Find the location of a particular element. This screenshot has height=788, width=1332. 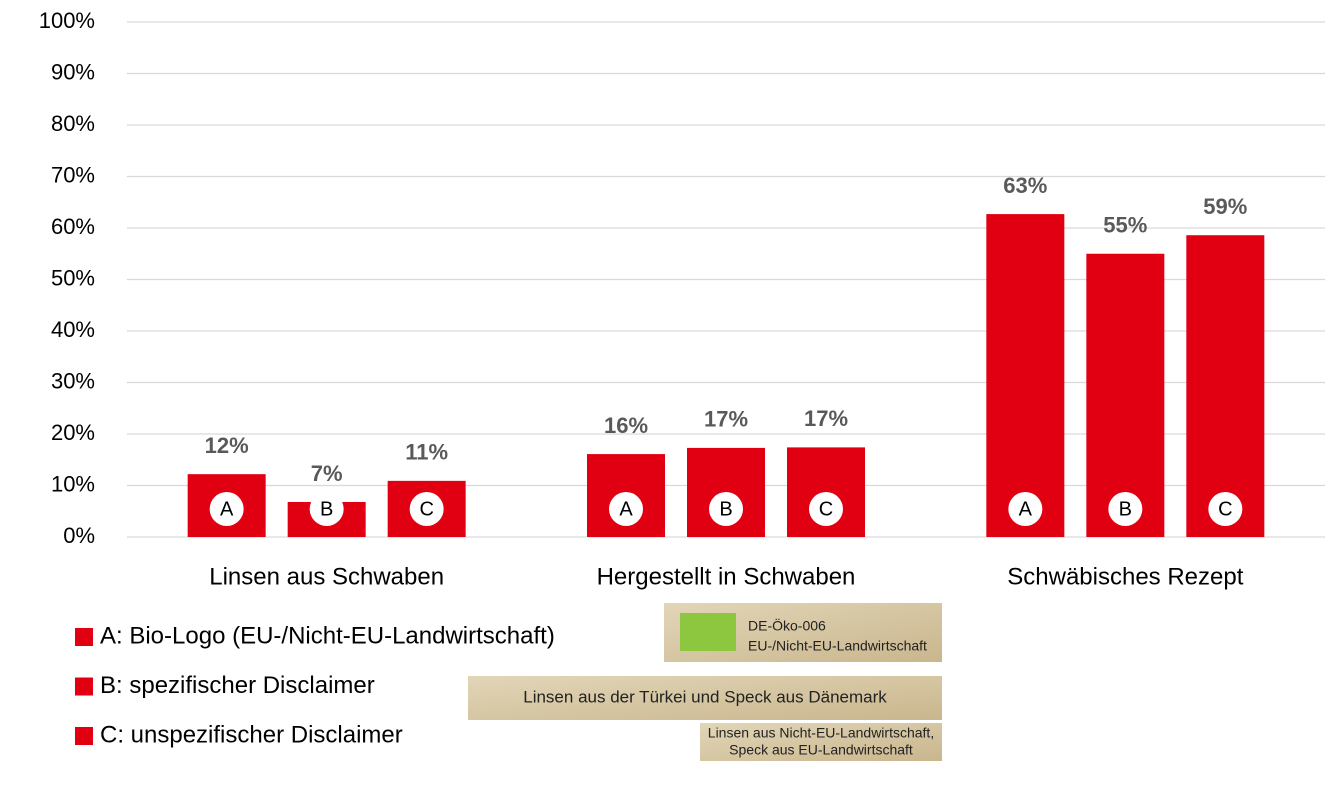

legend-image-text: EU-/Nicht-EU-Landwirtschaft is located at coordinates (837, 646).